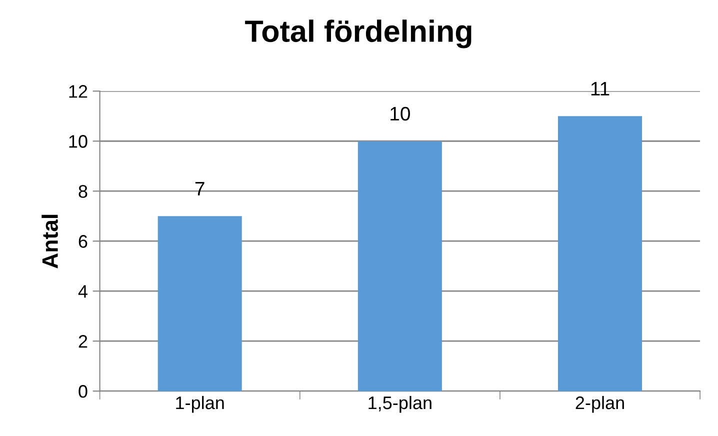  Describe the element at coordinates (50, 241) in the screenshot. I see `y-axis-title: Antal` at that location.